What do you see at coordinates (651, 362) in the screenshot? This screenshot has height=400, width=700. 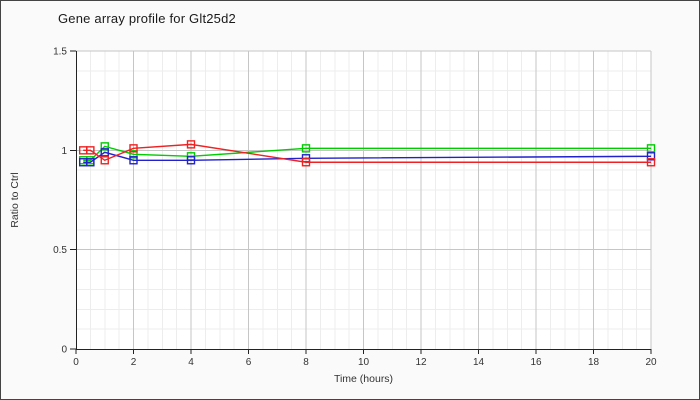 I see `x-tick-label: 20` at bounding box center [651, 362].